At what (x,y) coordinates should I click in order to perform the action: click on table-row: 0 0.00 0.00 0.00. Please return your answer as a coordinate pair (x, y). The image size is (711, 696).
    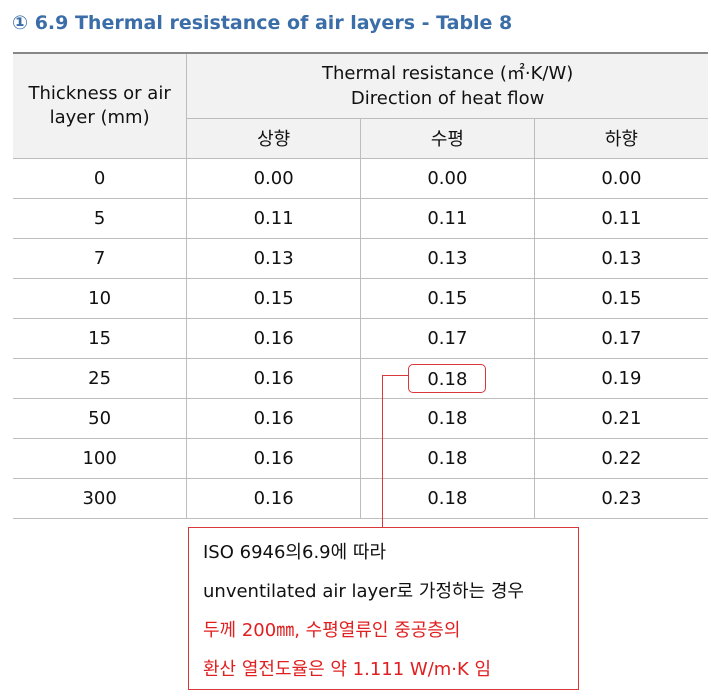
    Looking at the image, I should click on (360, 178).